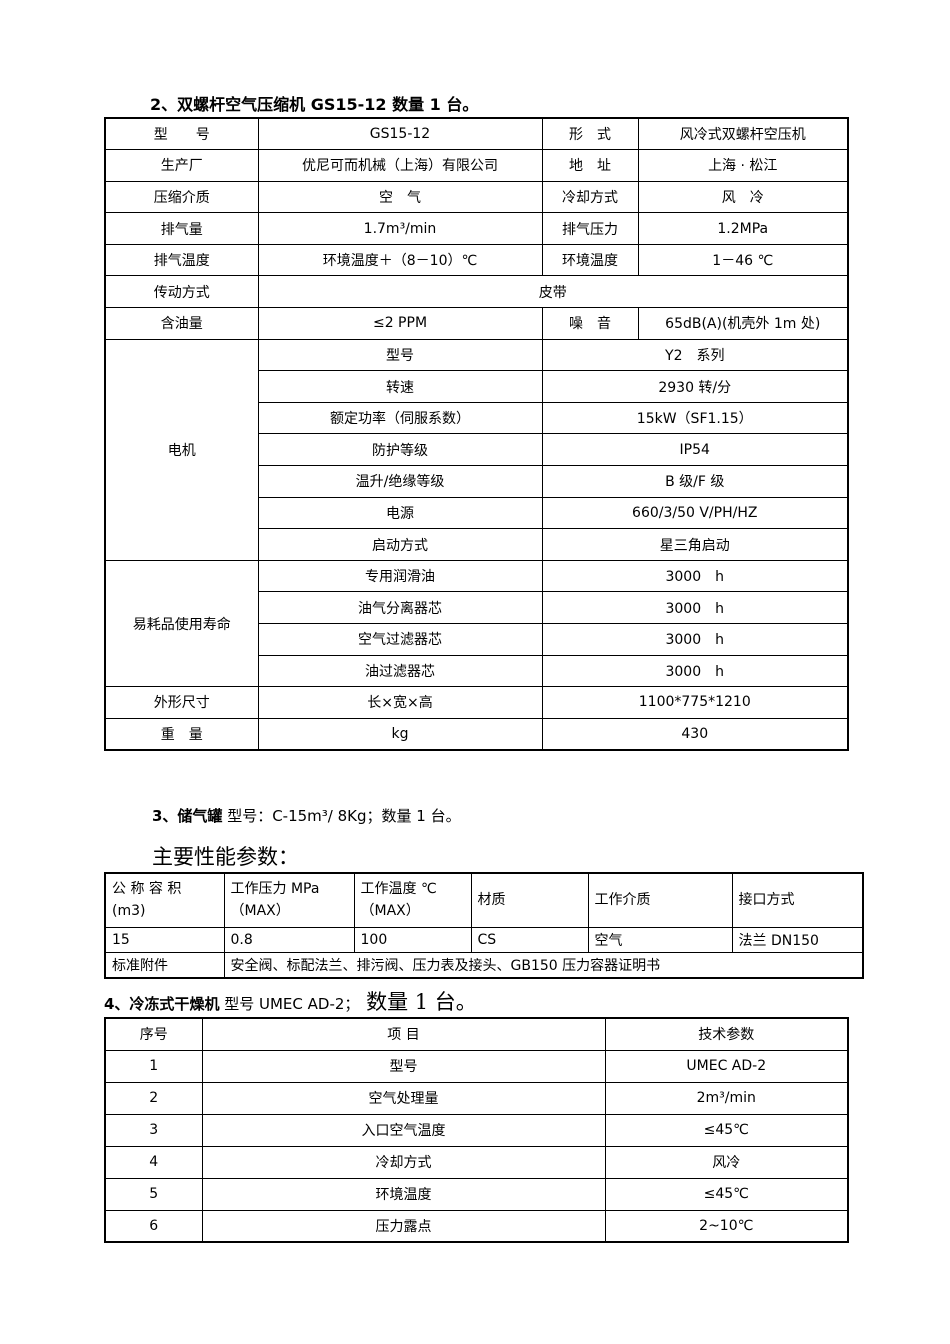 This screenshot has height=1344, width=950. What do you see at coordinates (695, 702) in the screenshot?
I see `table-cell: 1100*775*1210` at bounding box center [695, 702].